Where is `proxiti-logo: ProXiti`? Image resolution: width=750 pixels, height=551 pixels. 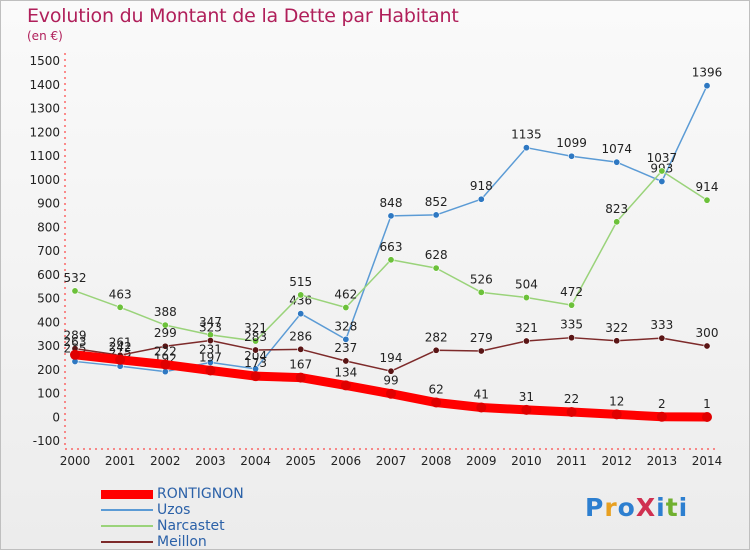
proxiti-logo: ProXiti is located at coordinates (636, 507).